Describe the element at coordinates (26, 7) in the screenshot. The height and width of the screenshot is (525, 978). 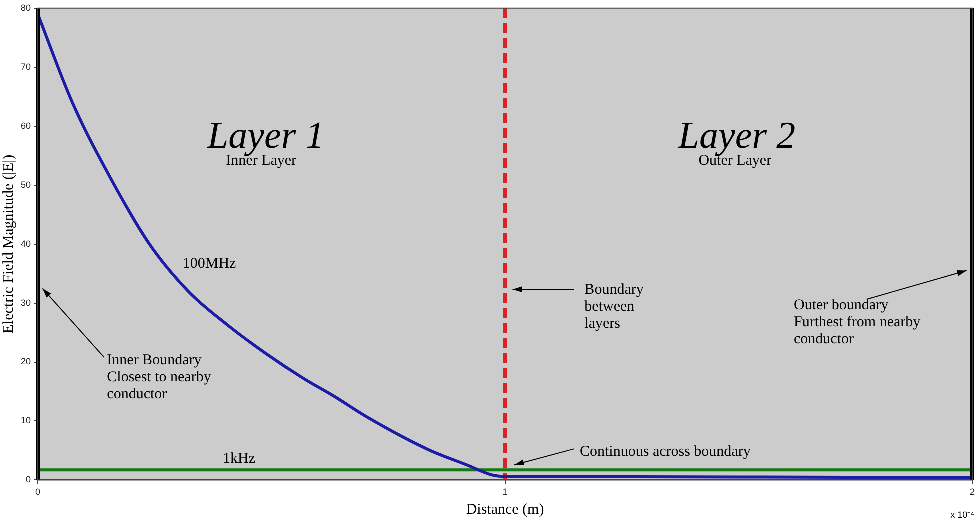
I see `y-tick-label: 80` at that location.